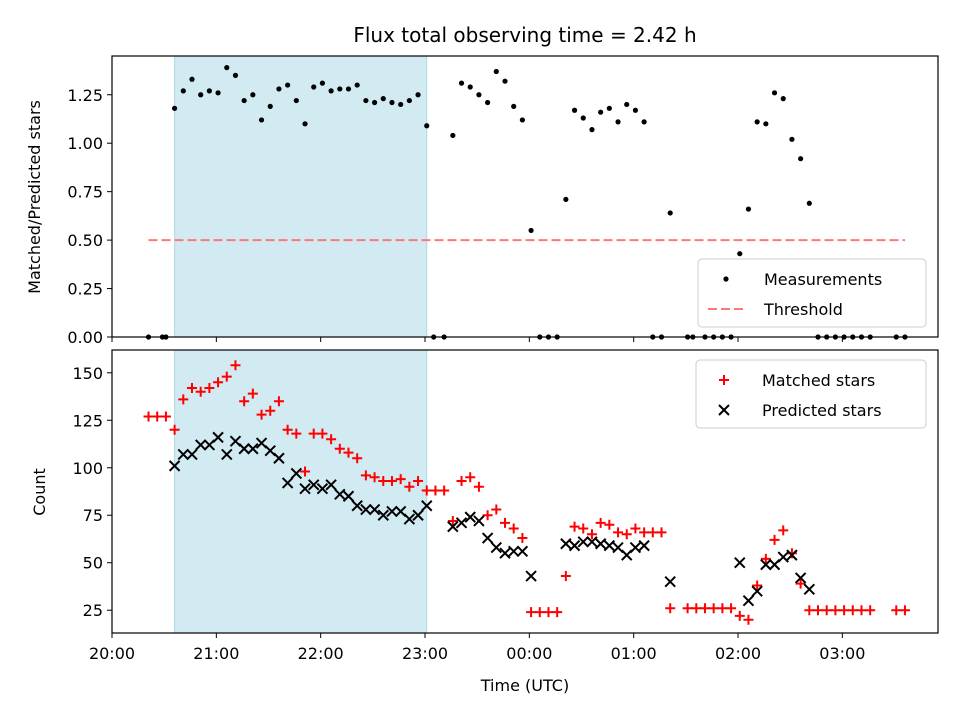 The image size is (960, 720). Describe the element at coordinates (818, 380) in the screenshot. I see `legend-label: Matched stars` at that location.